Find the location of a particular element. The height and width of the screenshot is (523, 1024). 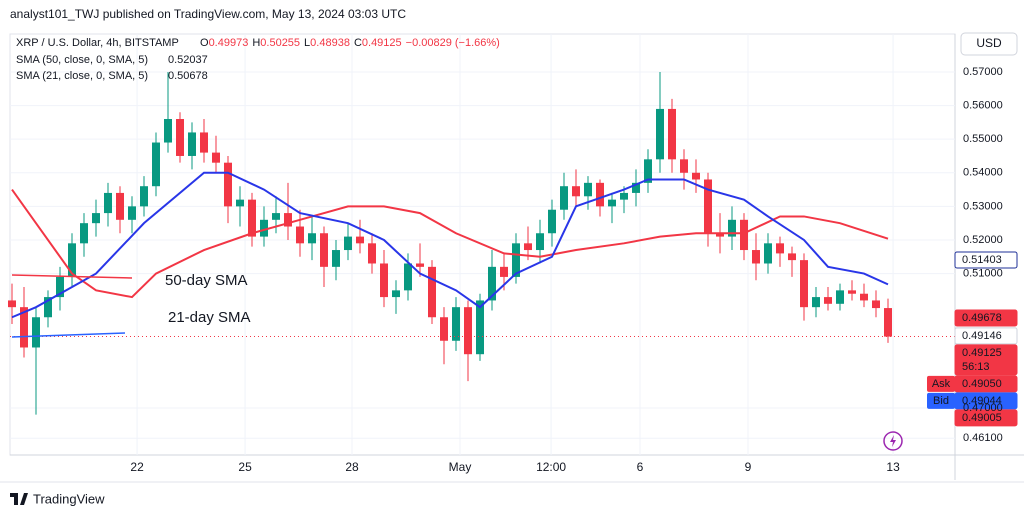

ohlc-value: 0.49125 is located at coordinates (382, 43).